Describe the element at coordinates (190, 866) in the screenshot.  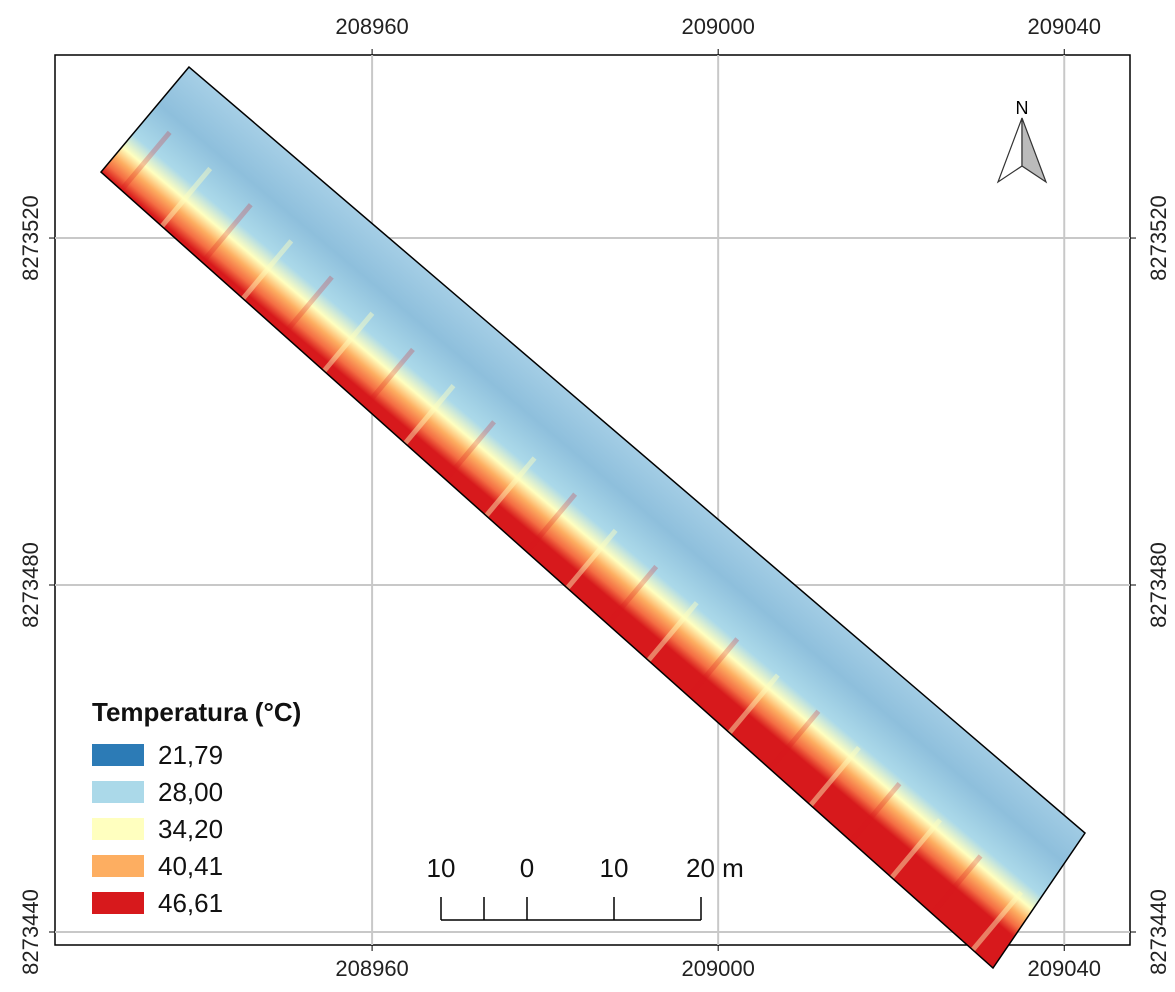
I see `legend-label: 40,41` at that location.